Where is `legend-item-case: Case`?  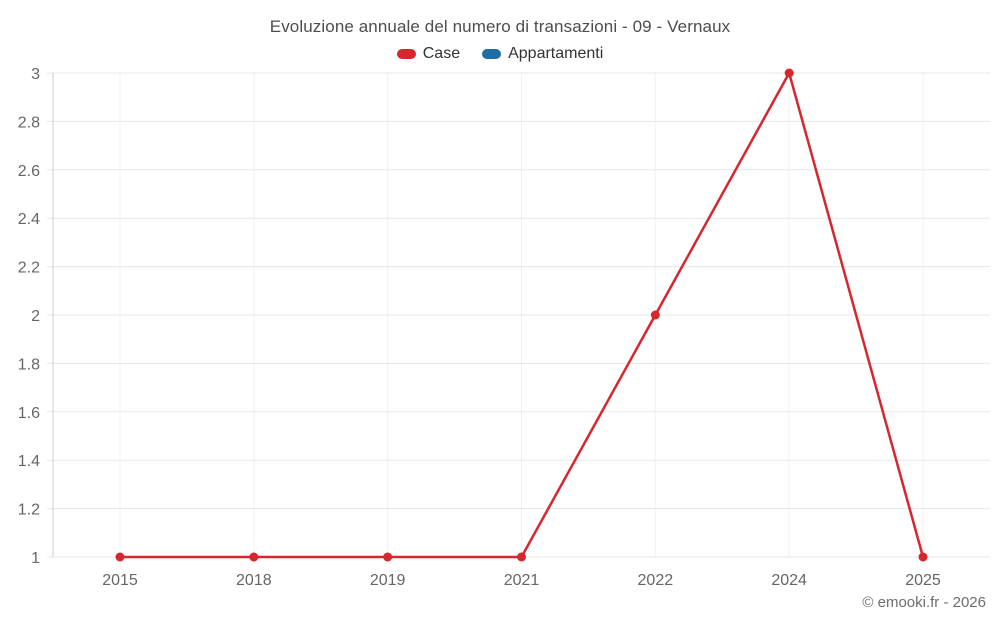 legend-item-case: Case is located at coordinates (428, 54).